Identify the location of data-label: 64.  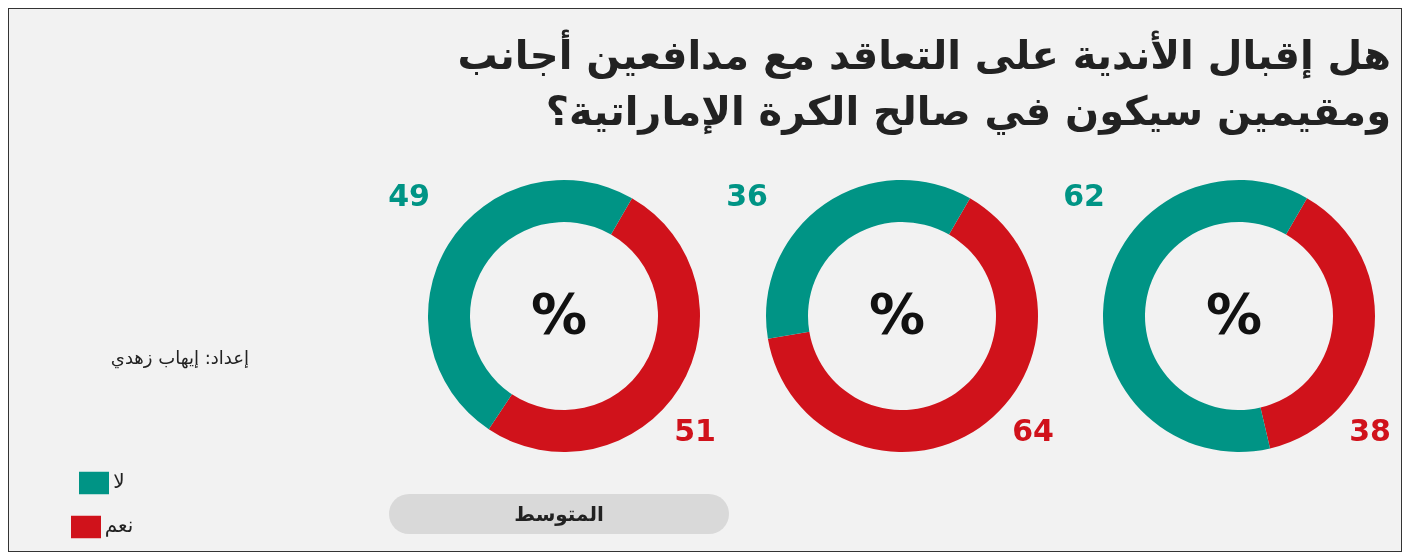
(1033, 430).